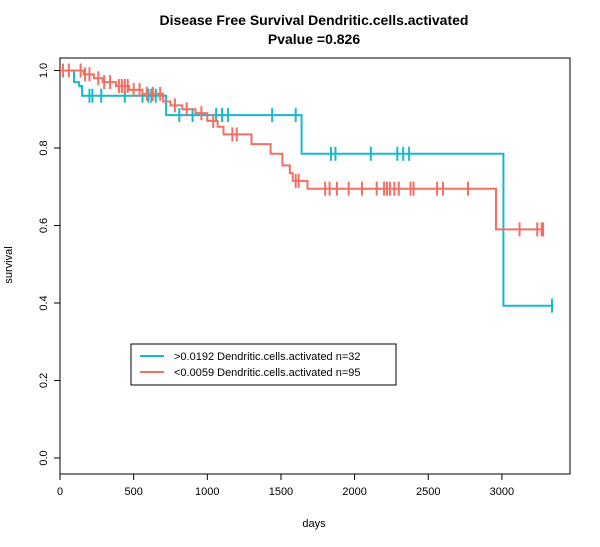  I want to click on legend-box, so click(263, 364).